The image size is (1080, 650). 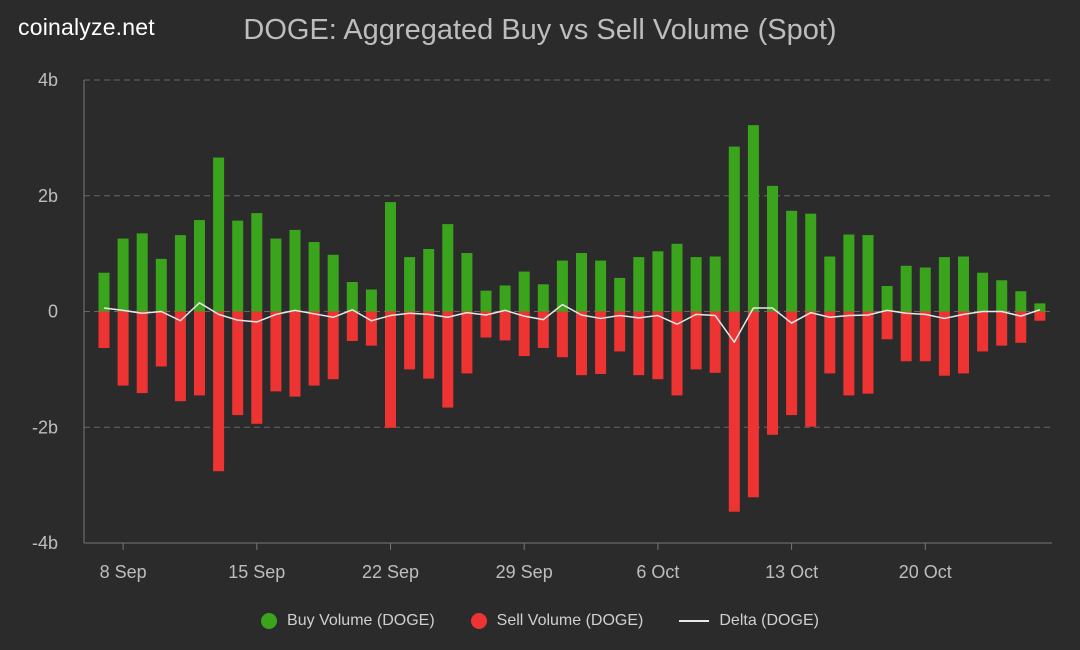 I want to click on legend-label-sell: Sell Volume (DOGE), so click(x=570, y=620).